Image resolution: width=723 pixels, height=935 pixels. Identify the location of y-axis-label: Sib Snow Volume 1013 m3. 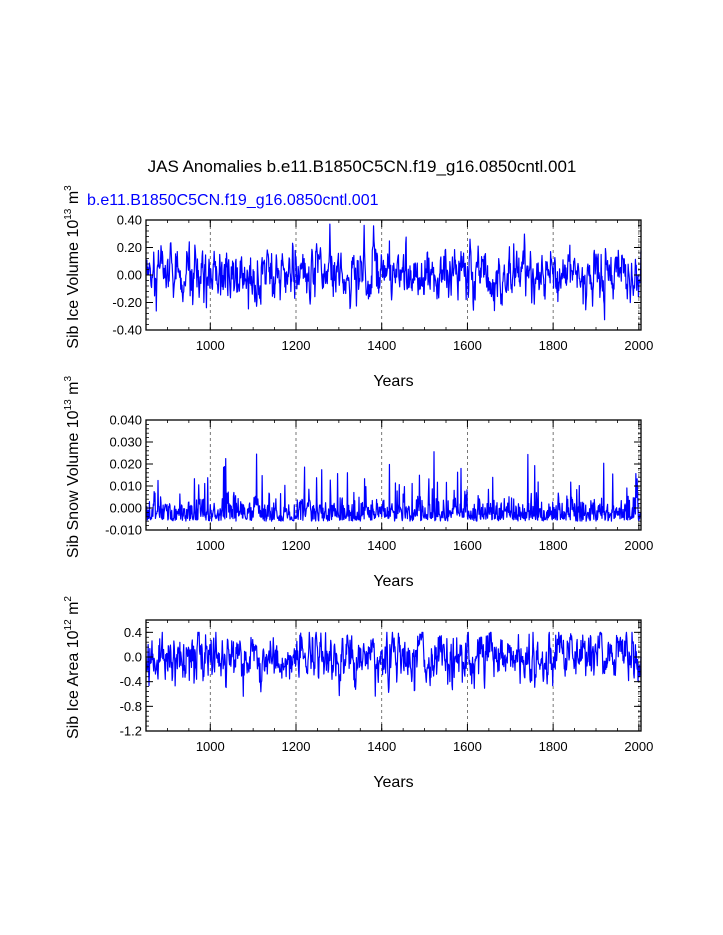
(72, 467).